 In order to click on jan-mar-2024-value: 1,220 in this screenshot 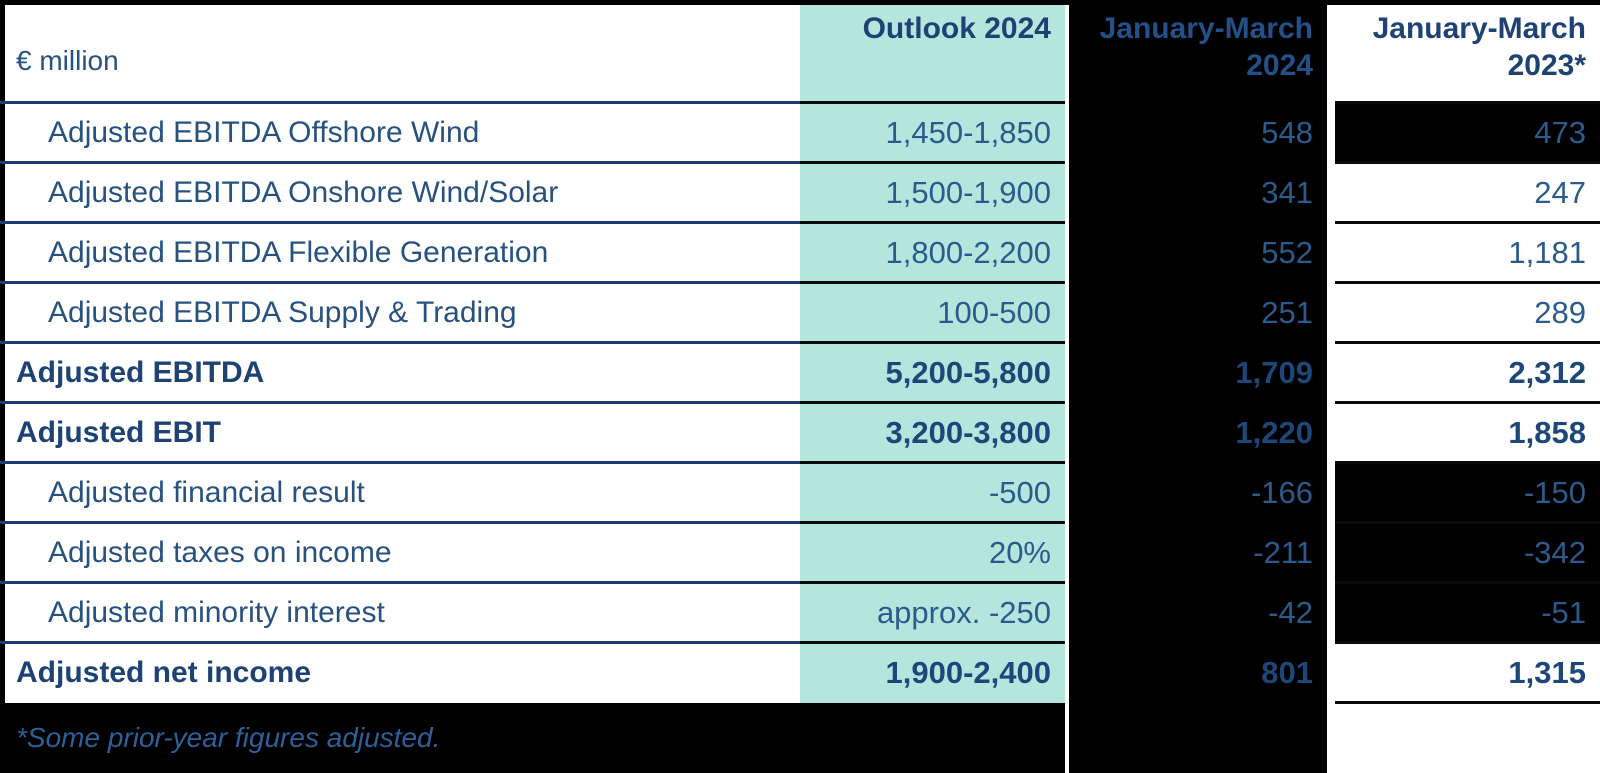, I will do `click(1274, 432)`.